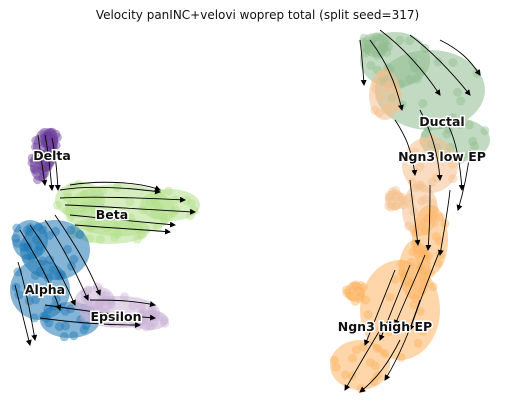 This screenshot has height=408, width=515. I want to click on cluster-label: Ngn3 high EP, so click(385, 326).